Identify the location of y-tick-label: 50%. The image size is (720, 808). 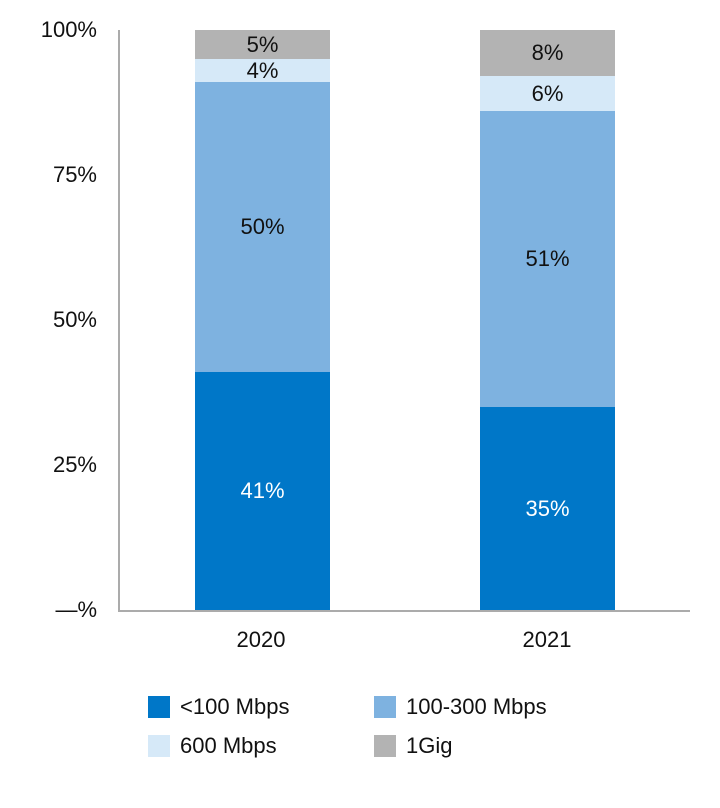
(74, 319).